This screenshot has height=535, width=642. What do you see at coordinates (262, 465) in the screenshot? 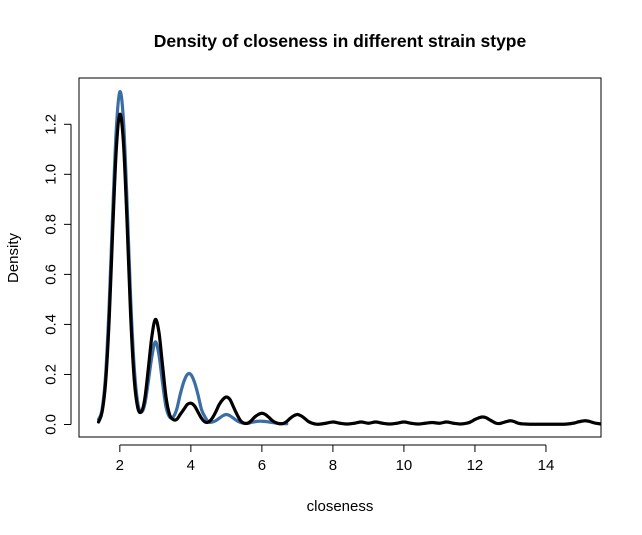
I see `x-tick-label: 6` at bounding box center [262, 465].